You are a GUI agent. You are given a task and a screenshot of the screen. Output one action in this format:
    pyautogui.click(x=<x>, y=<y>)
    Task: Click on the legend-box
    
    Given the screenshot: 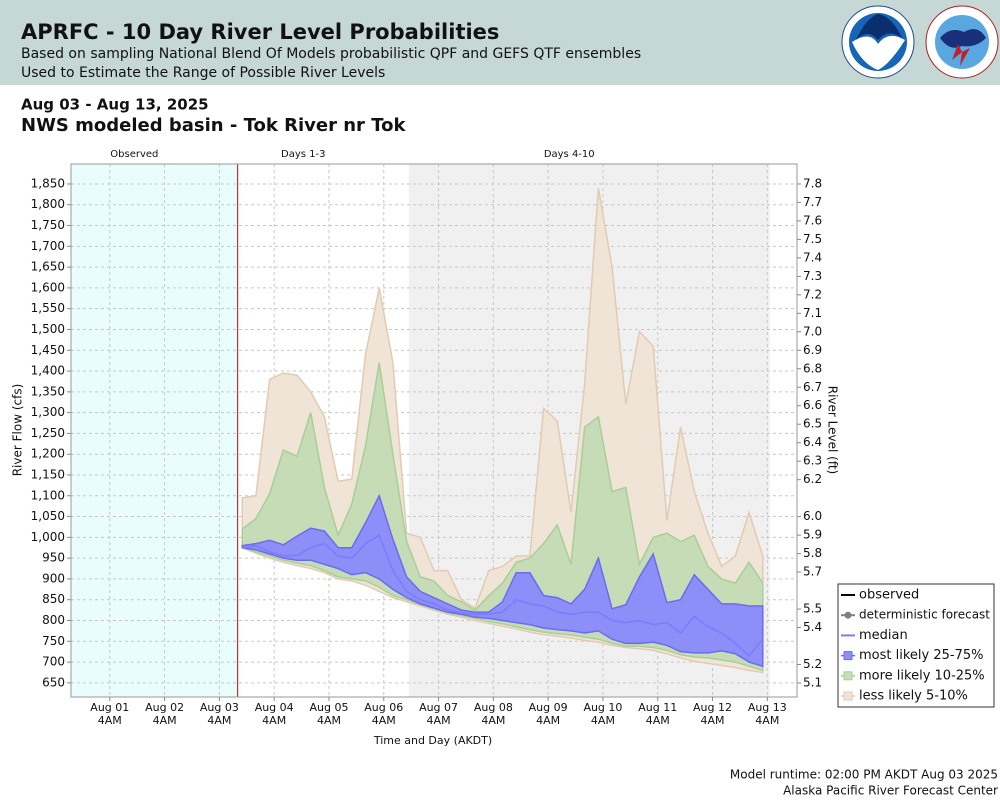 What is the action you would take?
    pyautogui.click(x=916, y=645)
    